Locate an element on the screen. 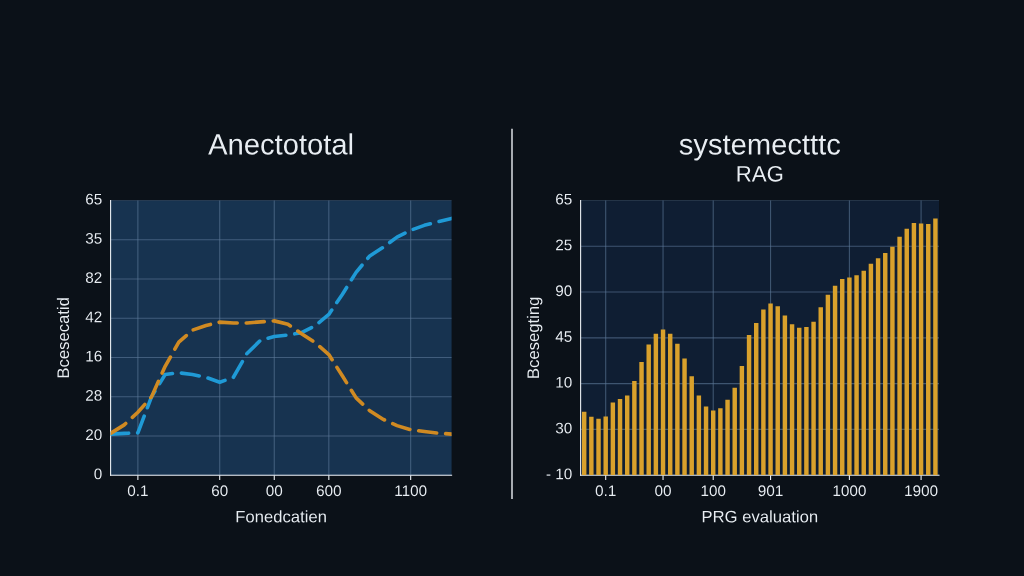 The height and width of the screenshot is (576, 1024). x-tick-label: 1000 is located at coordinates (849, 491).